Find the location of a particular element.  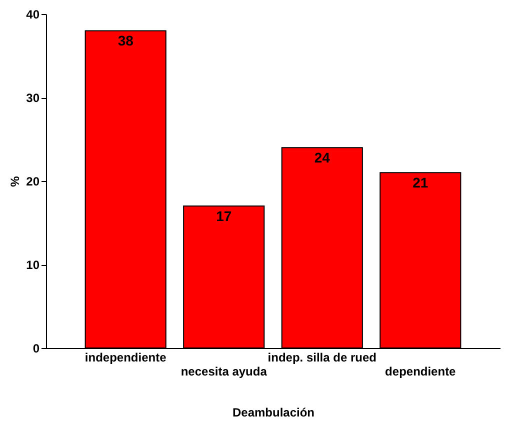

data-label: 38 is located at coordinates (126, 40).